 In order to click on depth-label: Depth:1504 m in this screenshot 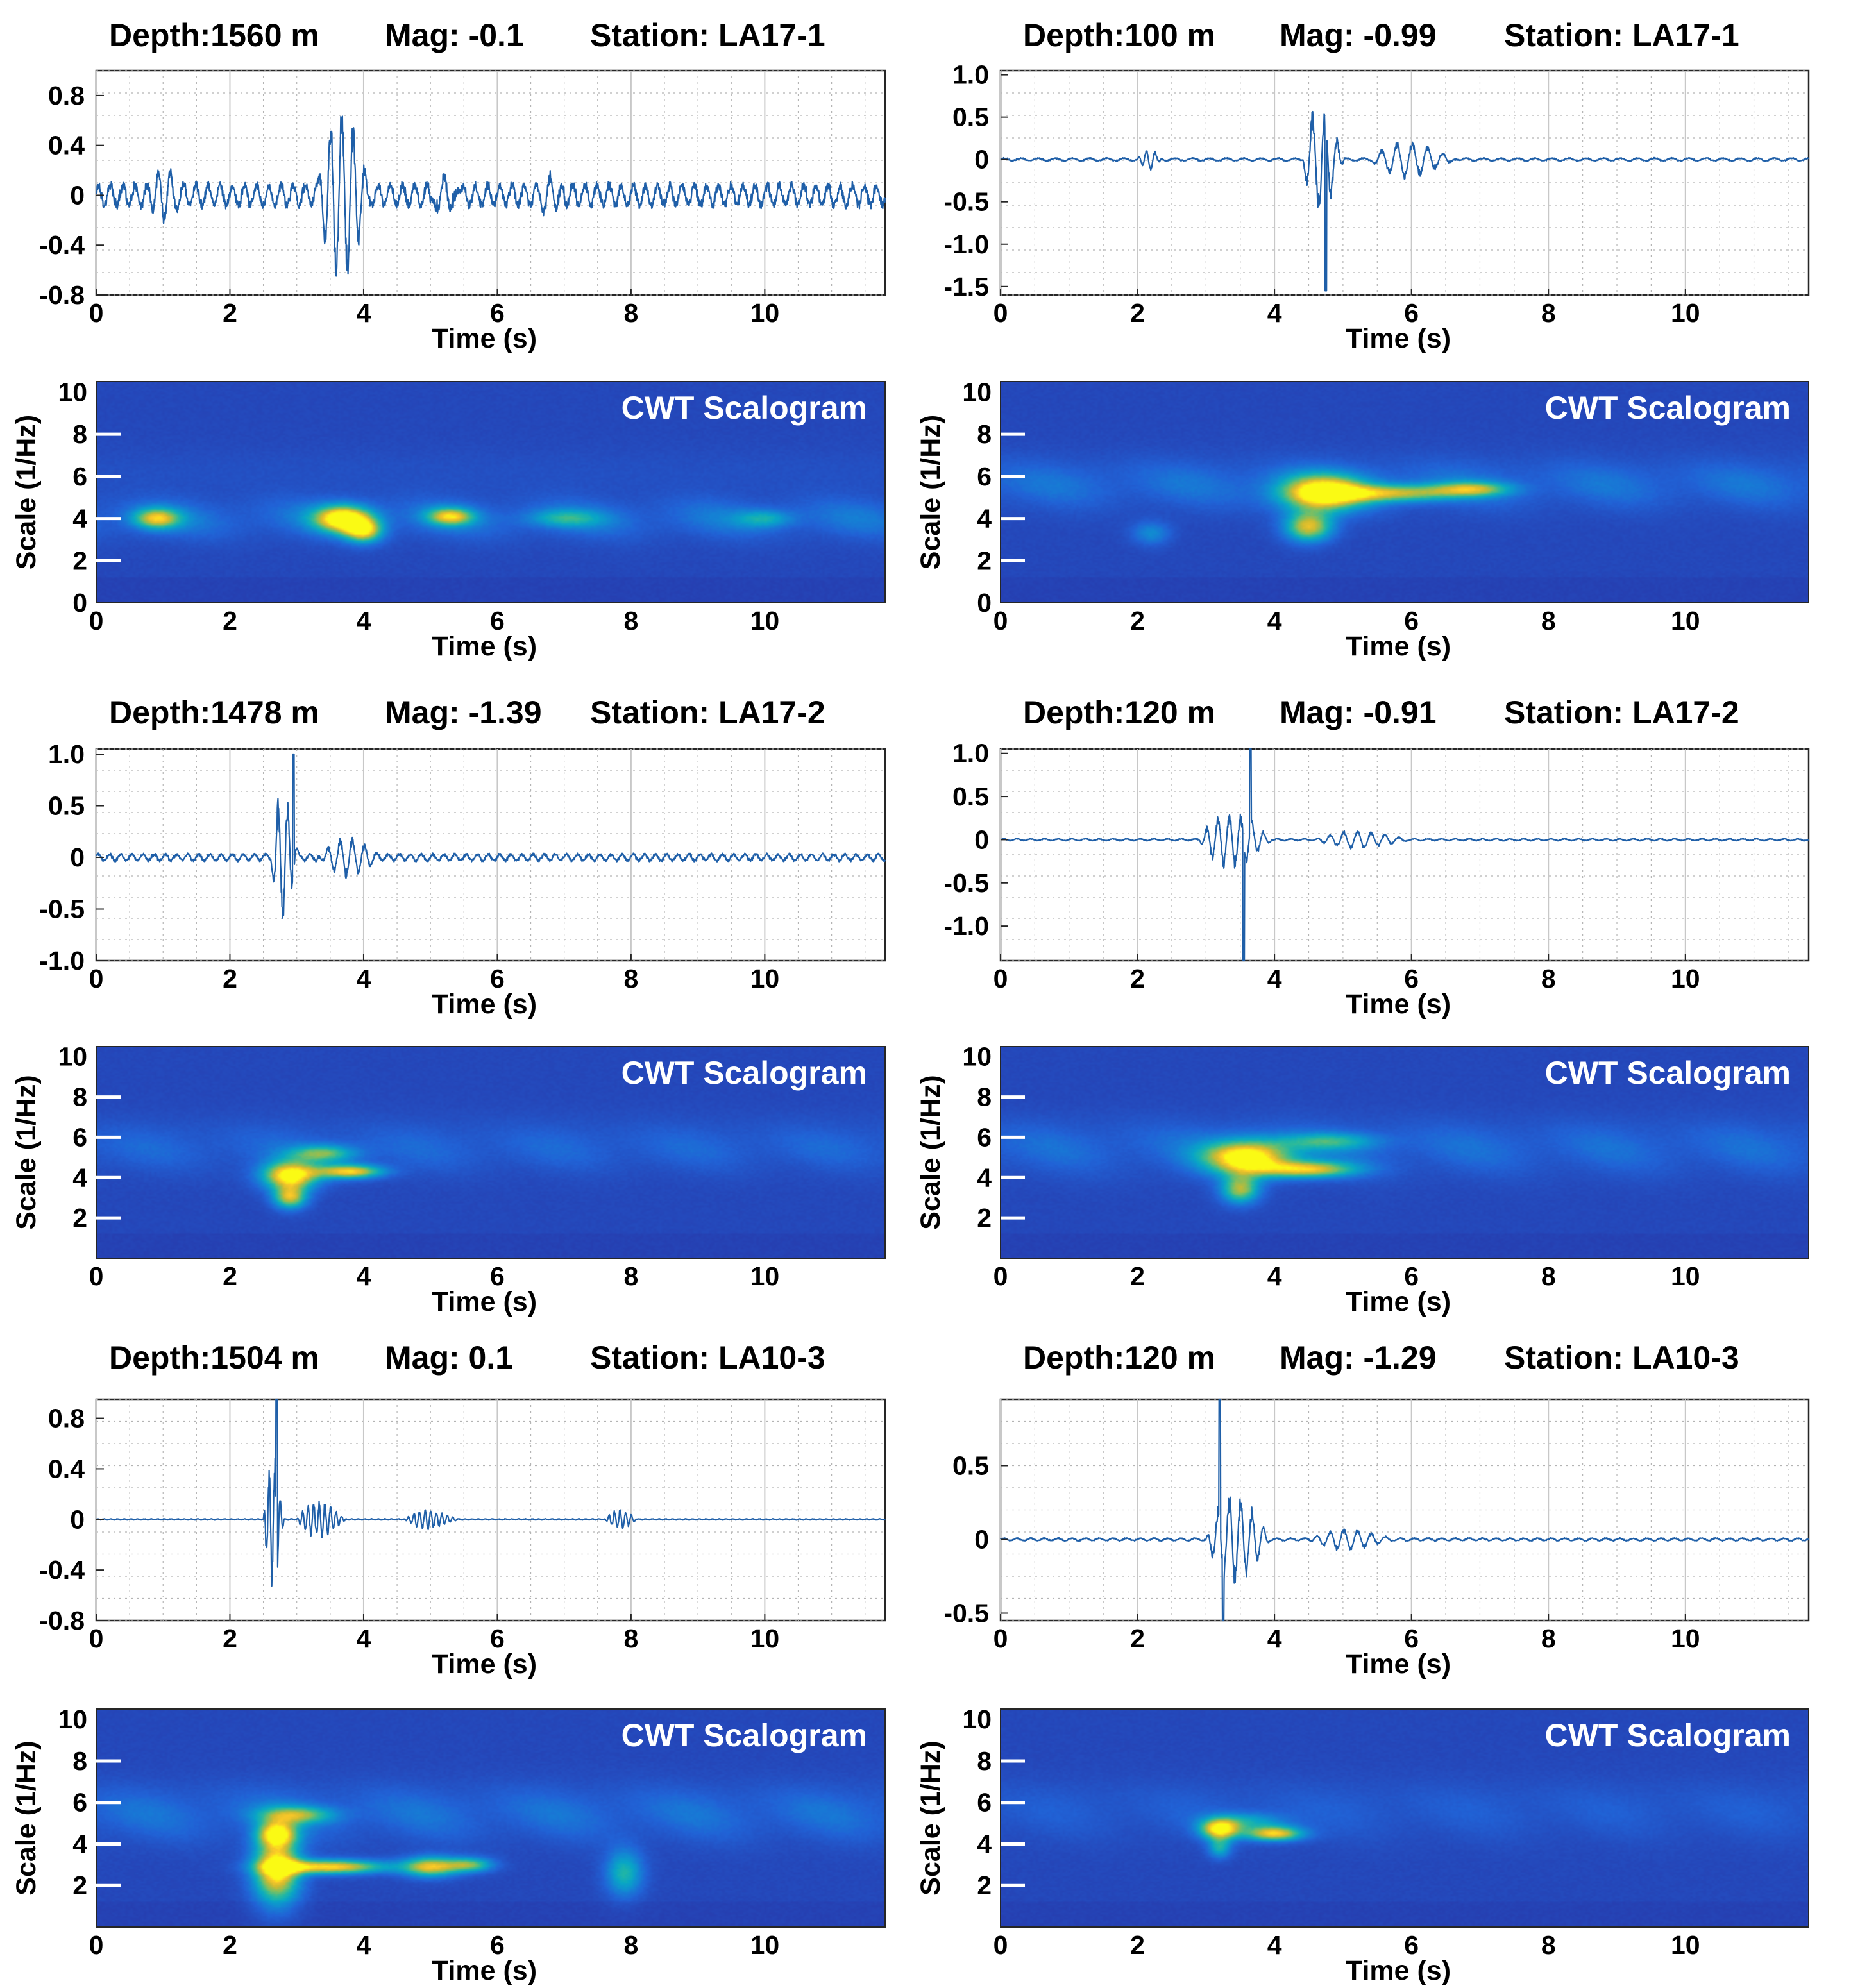, I will do `click(214, 1358)`.